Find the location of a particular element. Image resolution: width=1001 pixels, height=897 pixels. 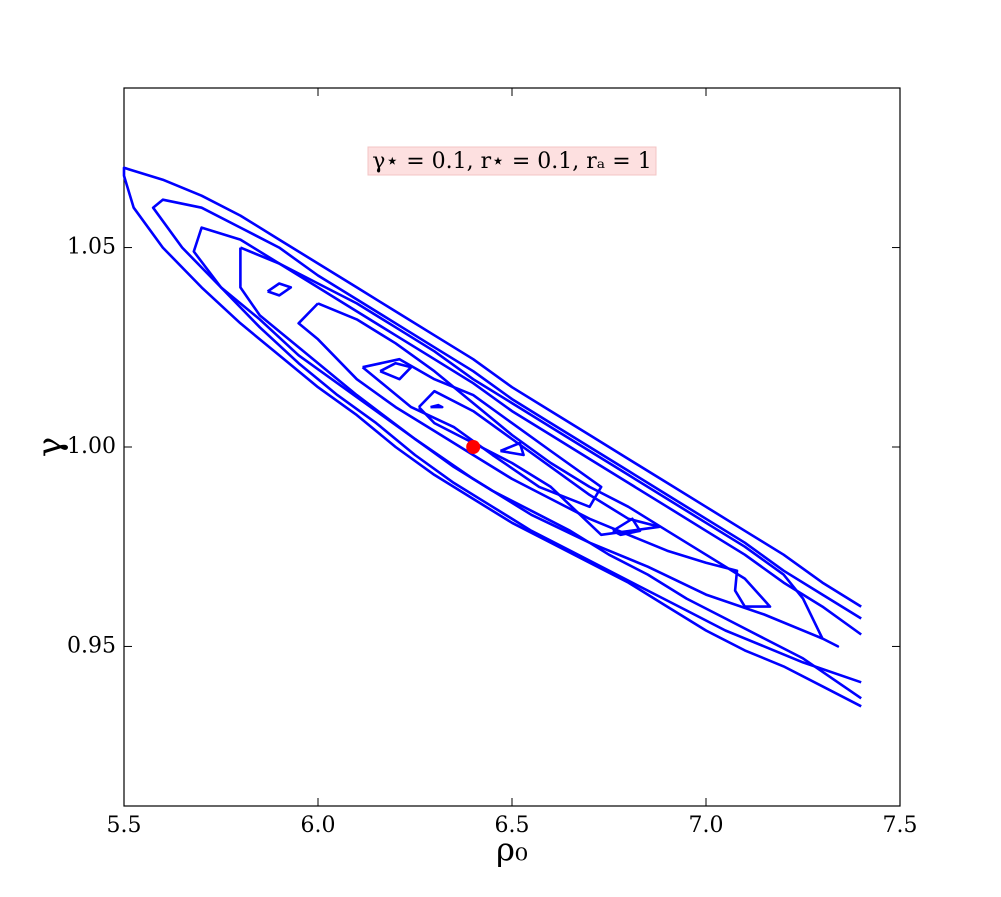

annotation: γ⋆ = 0.1, r⋆ = 0.1, rₐ = 1 is located at coordinates (511, 161).